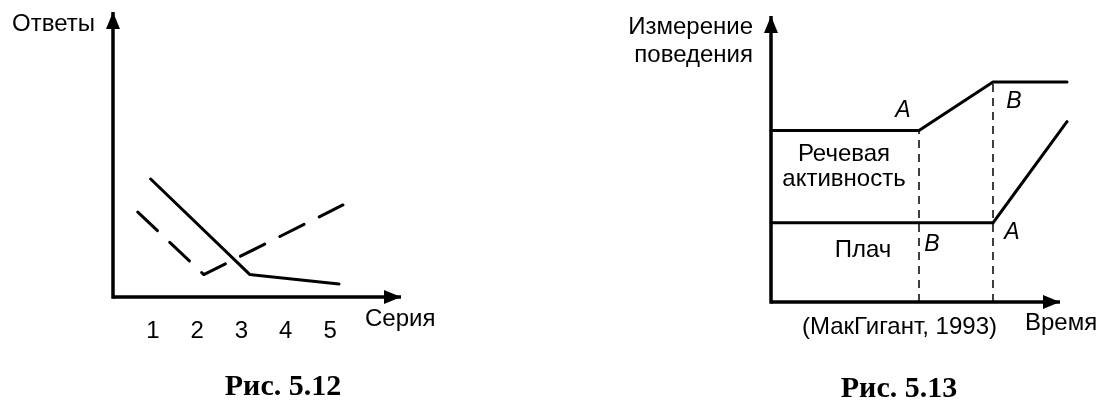  I want to click on x-tick-label: 5, so click(330, 329).